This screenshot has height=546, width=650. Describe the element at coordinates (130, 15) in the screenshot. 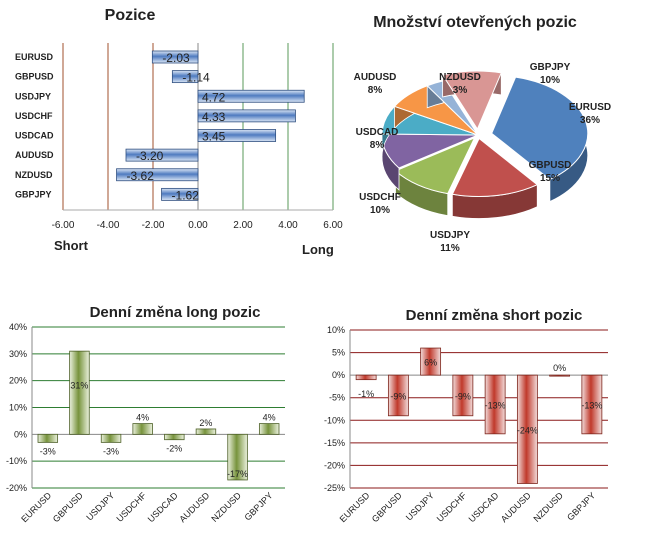

I see `chart-title: Pozice` at that location.